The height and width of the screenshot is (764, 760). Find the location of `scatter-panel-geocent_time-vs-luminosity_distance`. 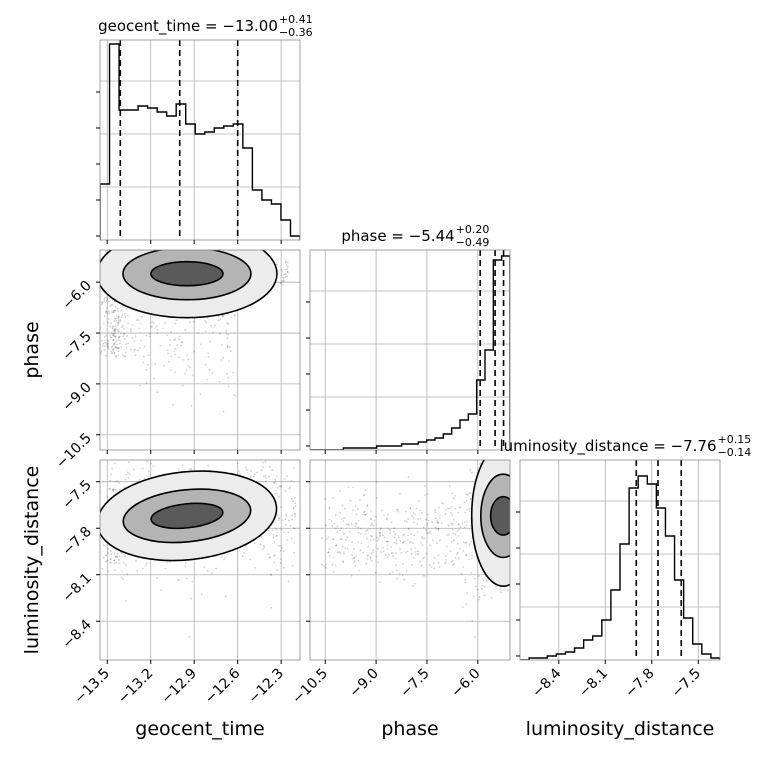

scatter-panel-geocent_time-vs-luminosity_distance is located at coordinates (198, 537).